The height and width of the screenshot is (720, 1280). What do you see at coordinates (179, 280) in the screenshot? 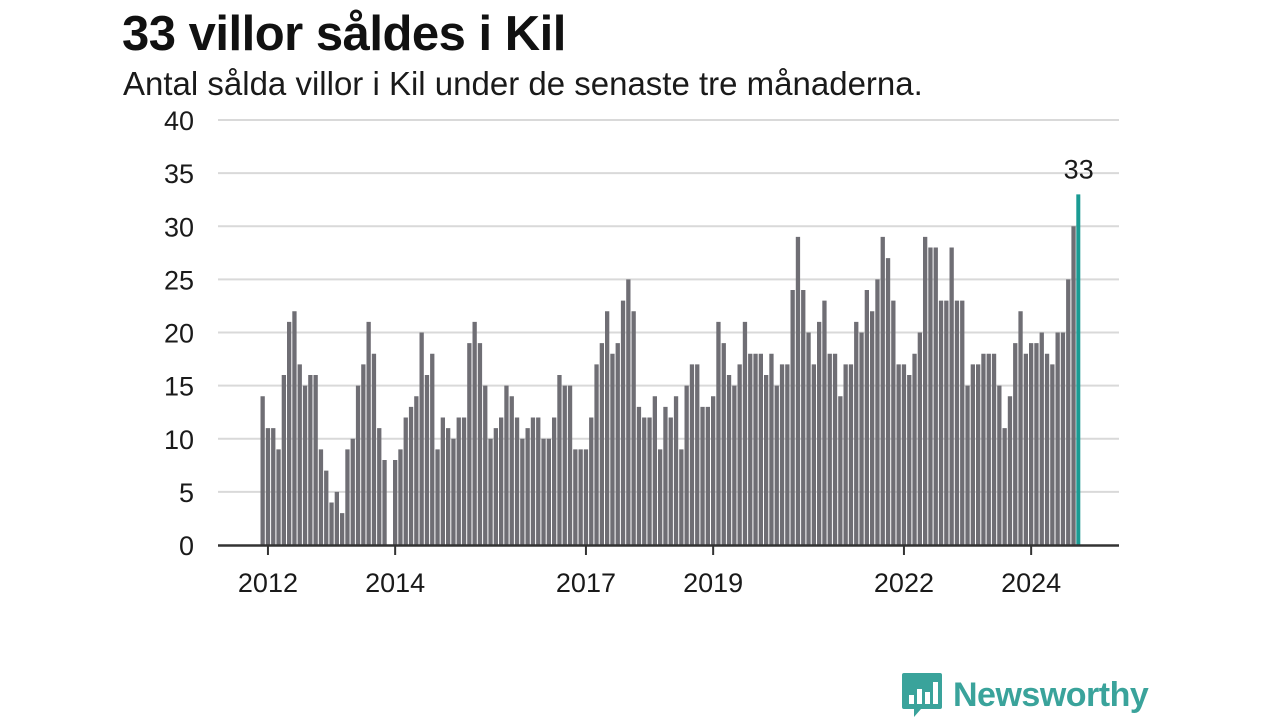
I see `y-tick-label: 25` at bounding box center [179, 280].